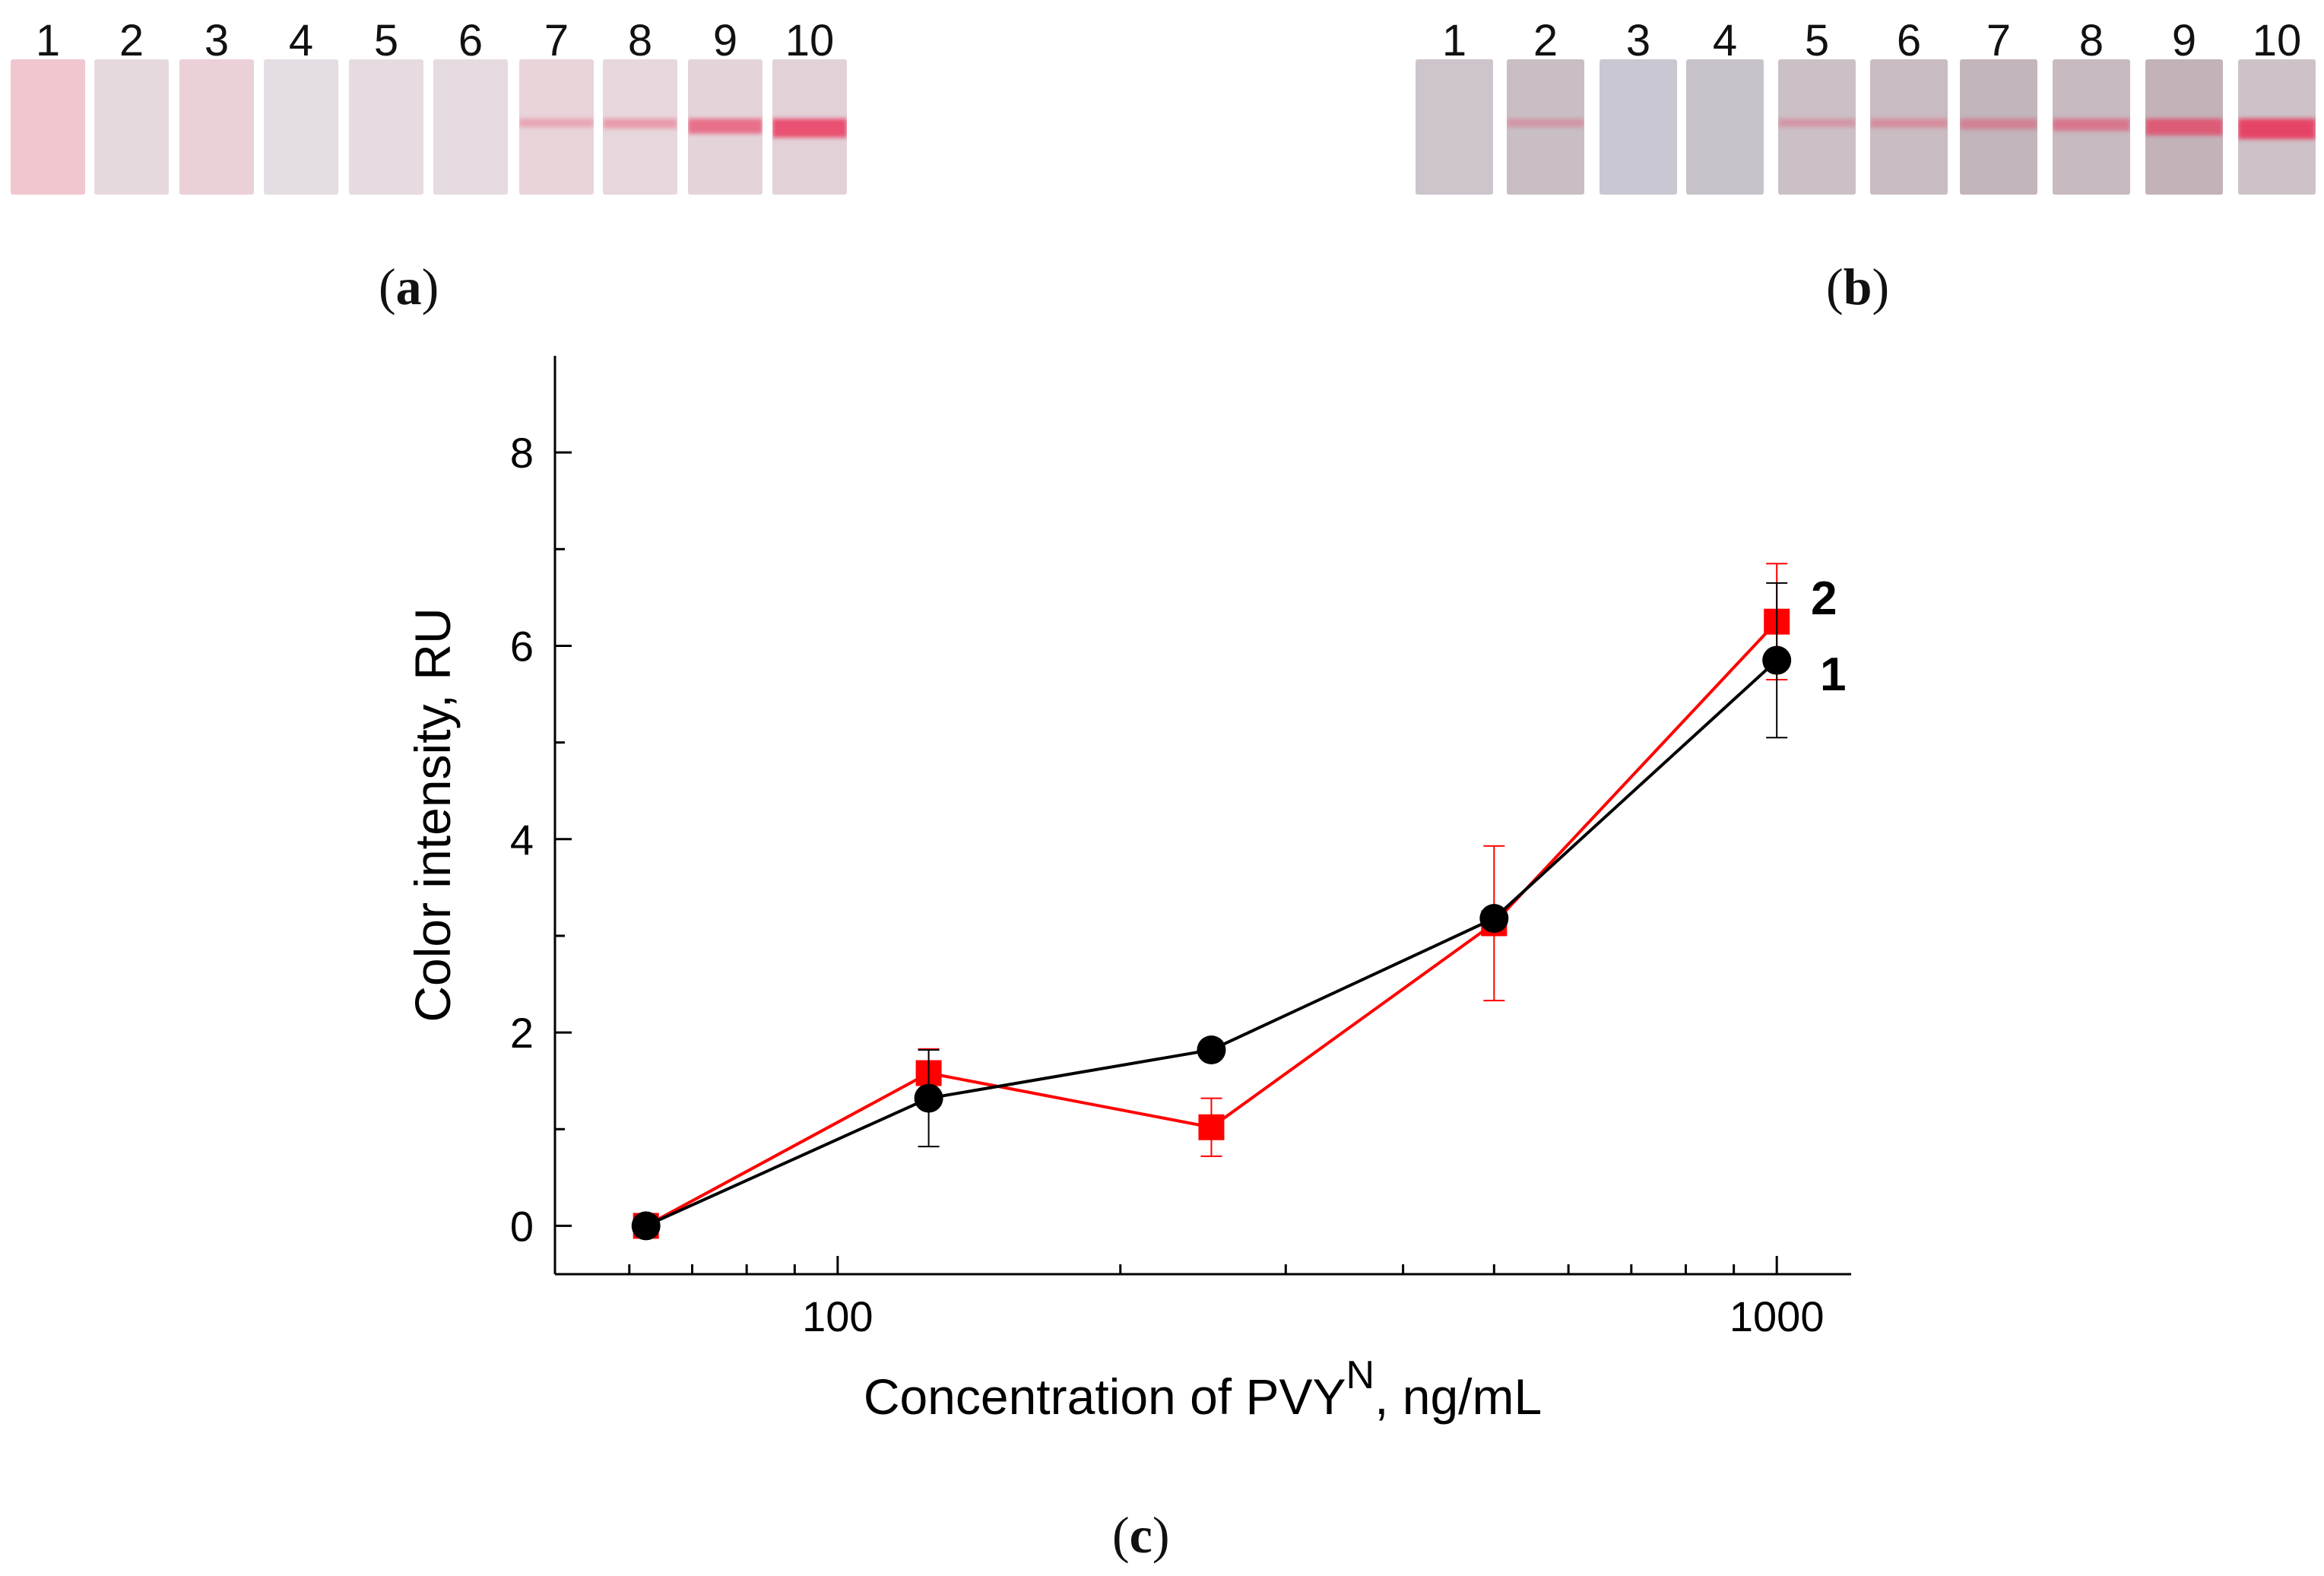 The width and height of the screenshot is (2324, 1576). I want to click on x-axis-label-tail: , ng/mL, so click(1458, 1396).